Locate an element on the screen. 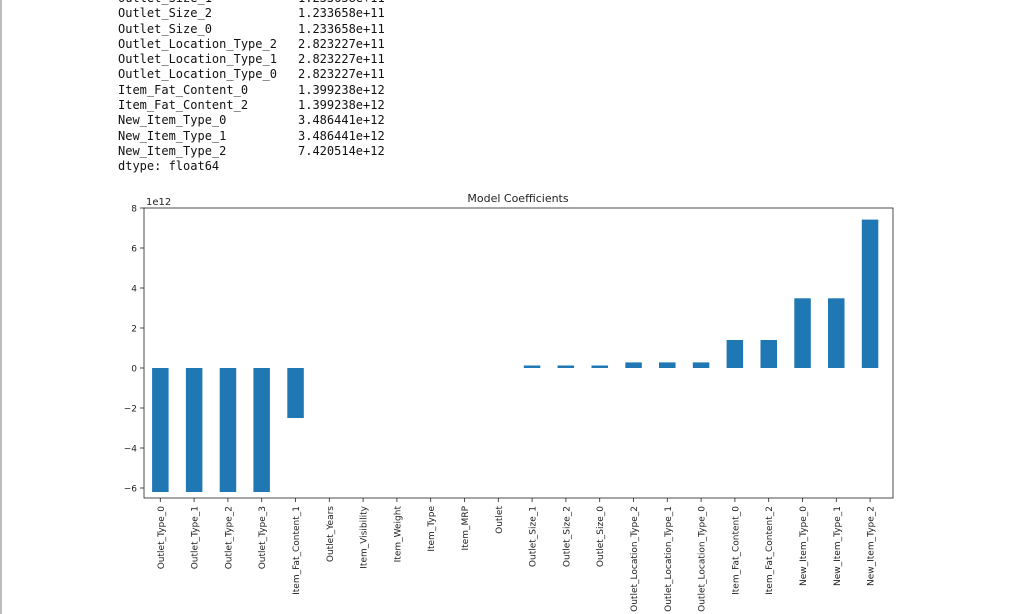 This screenshot has width=1024, height=614. x-tick-label: Outlet_Size_2 is located at coordinates (567, 536).